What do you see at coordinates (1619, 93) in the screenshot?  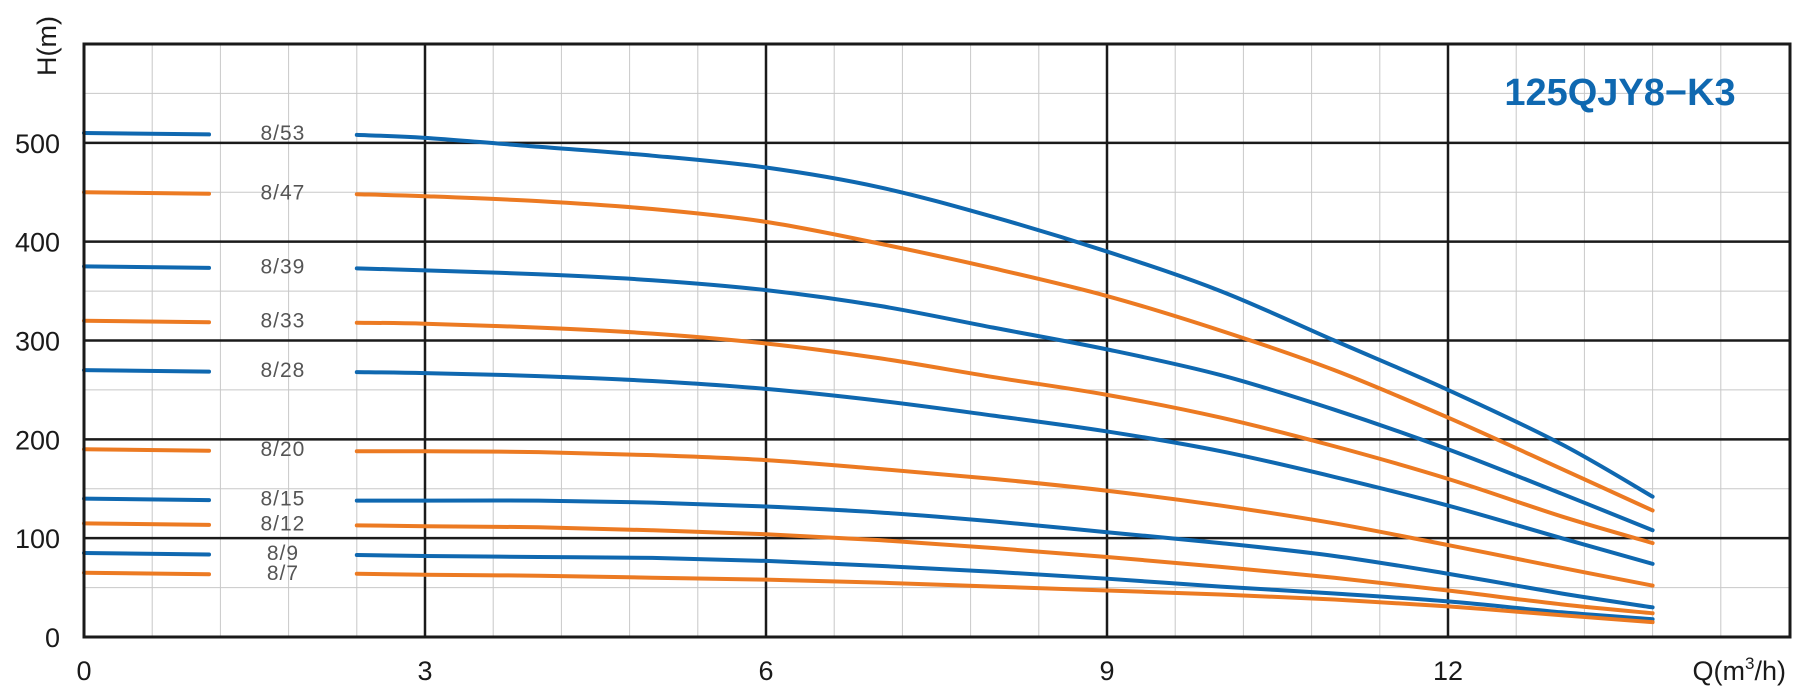 I see `chart-title: 125QJY8−K3` at bounding box center [1619, 93].